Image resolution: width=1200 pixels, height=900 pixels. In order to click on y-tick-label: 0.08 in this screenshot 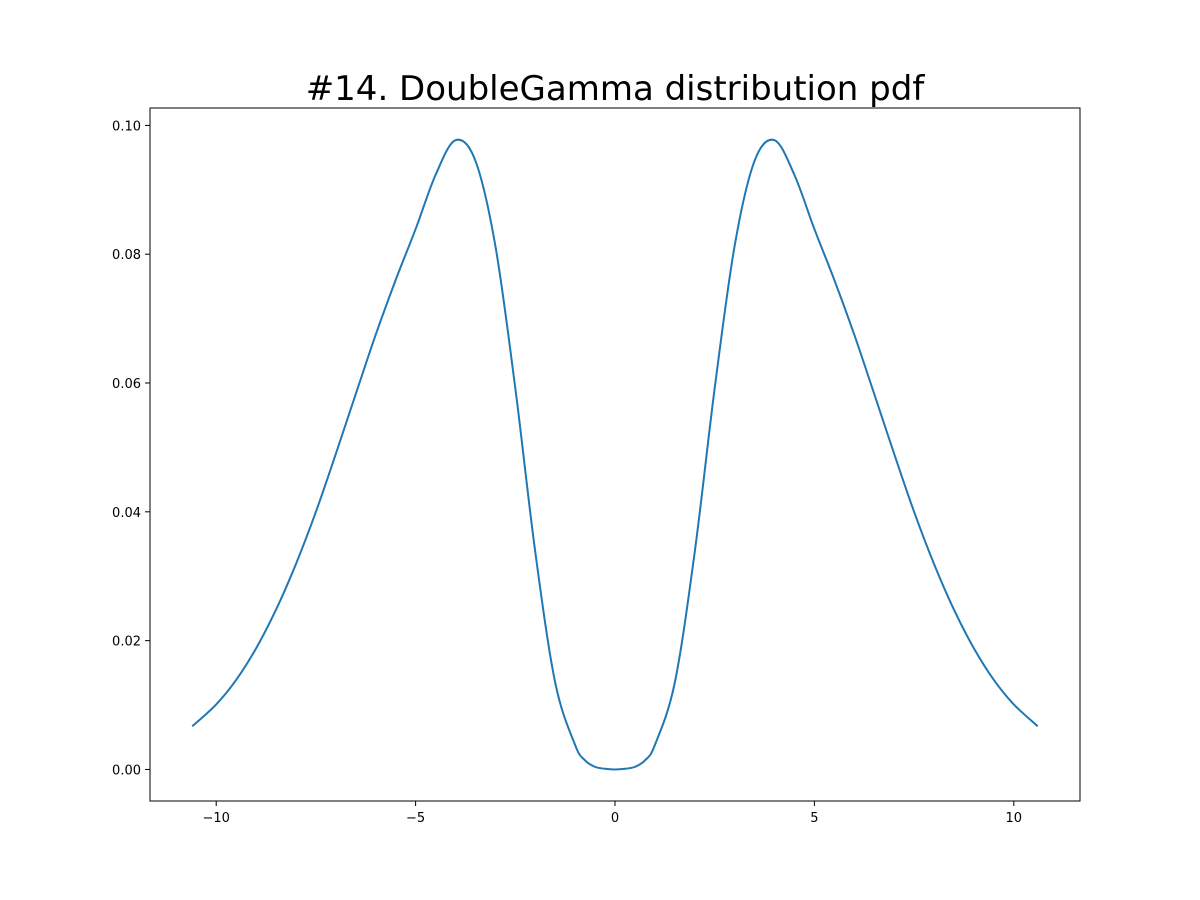, I will do `click(126, 255)`.